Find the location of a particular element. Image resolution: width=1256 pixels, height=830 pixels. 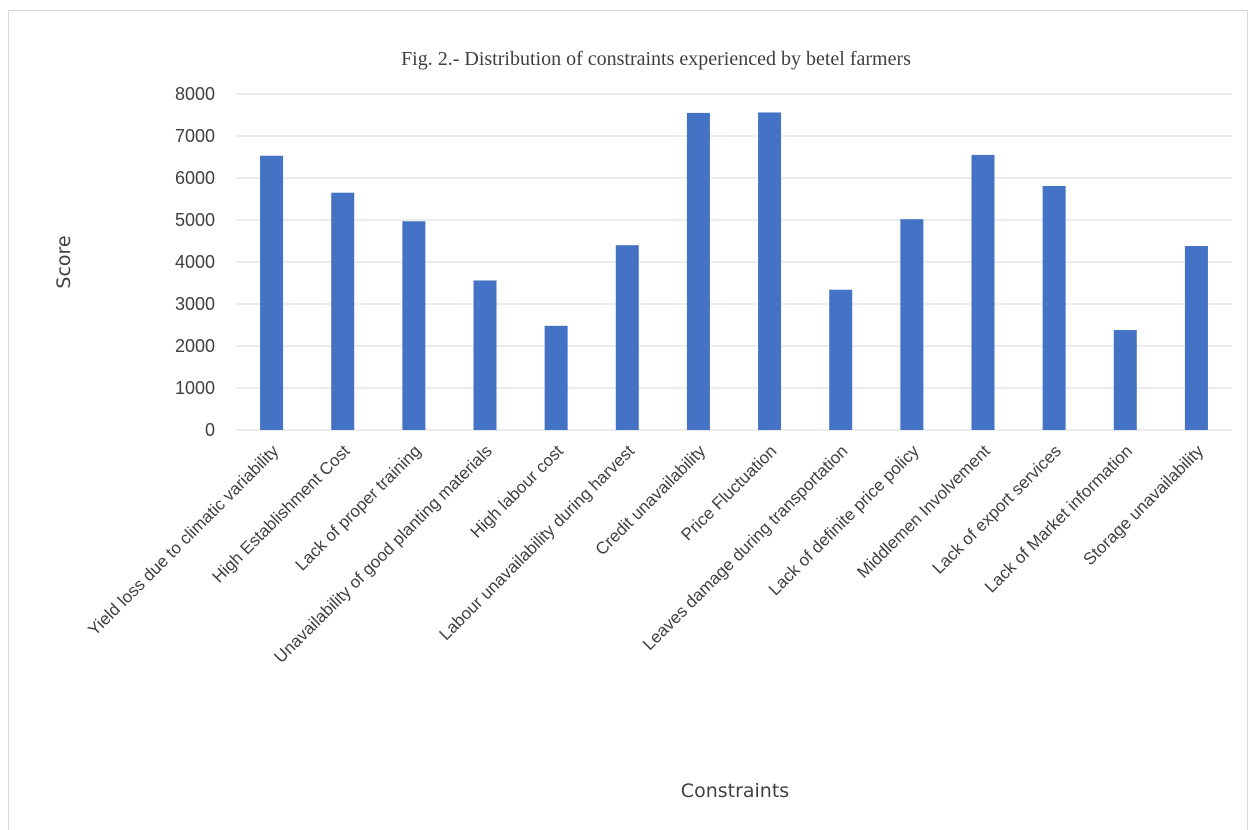

x-category-label: Lack of Market information is located at coordinates (1058, 518).